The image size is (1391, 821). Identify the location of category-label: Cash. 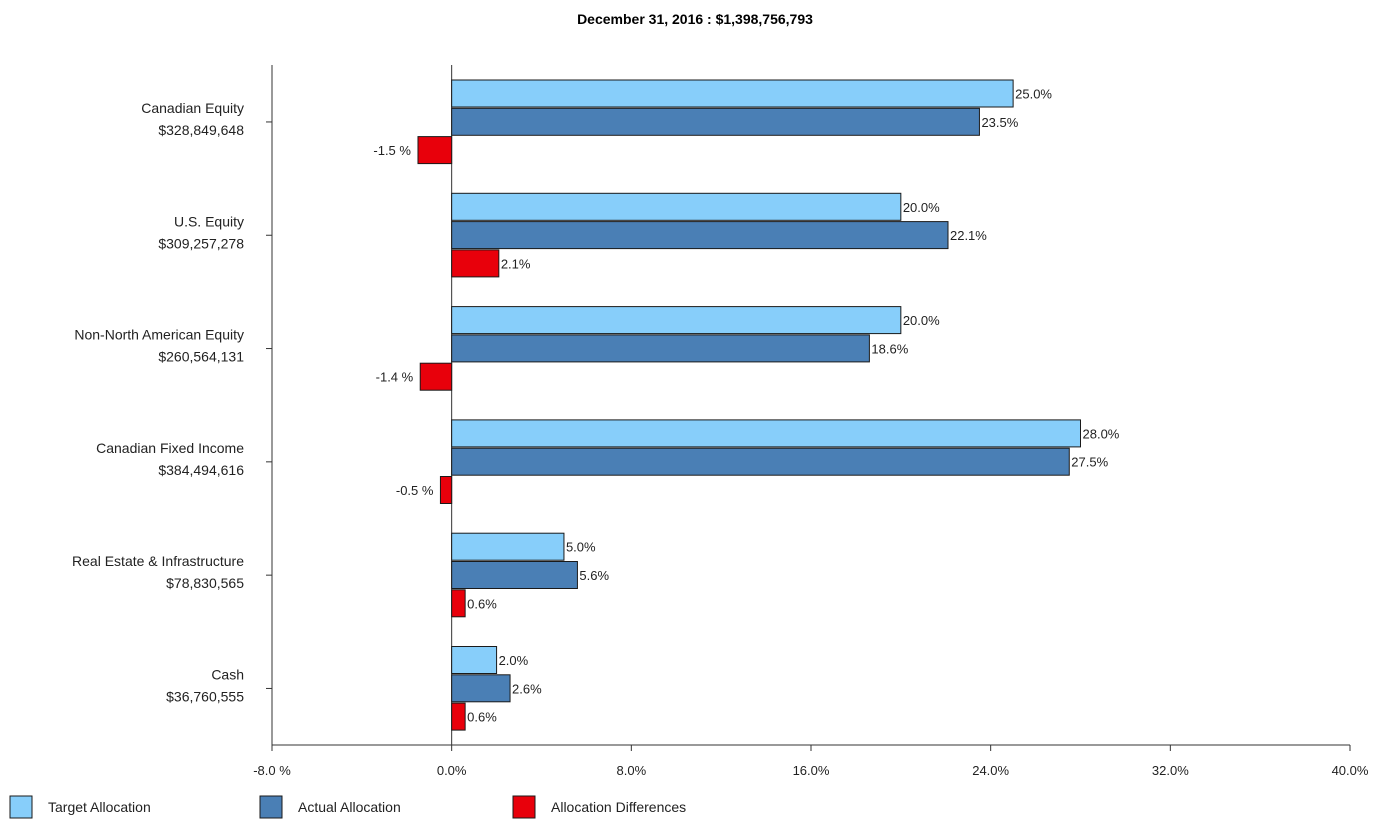
(227, 674).